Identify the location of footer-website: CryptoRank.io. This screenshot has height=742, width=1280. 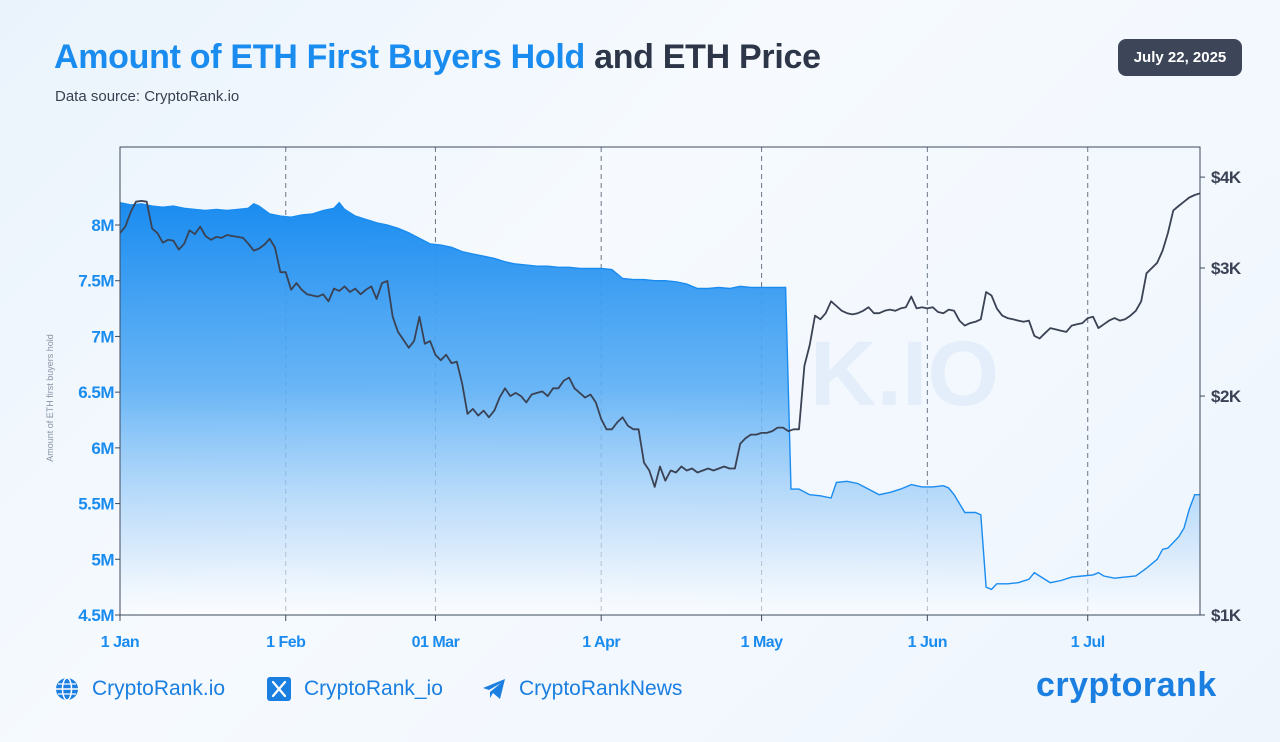
(139, 689).